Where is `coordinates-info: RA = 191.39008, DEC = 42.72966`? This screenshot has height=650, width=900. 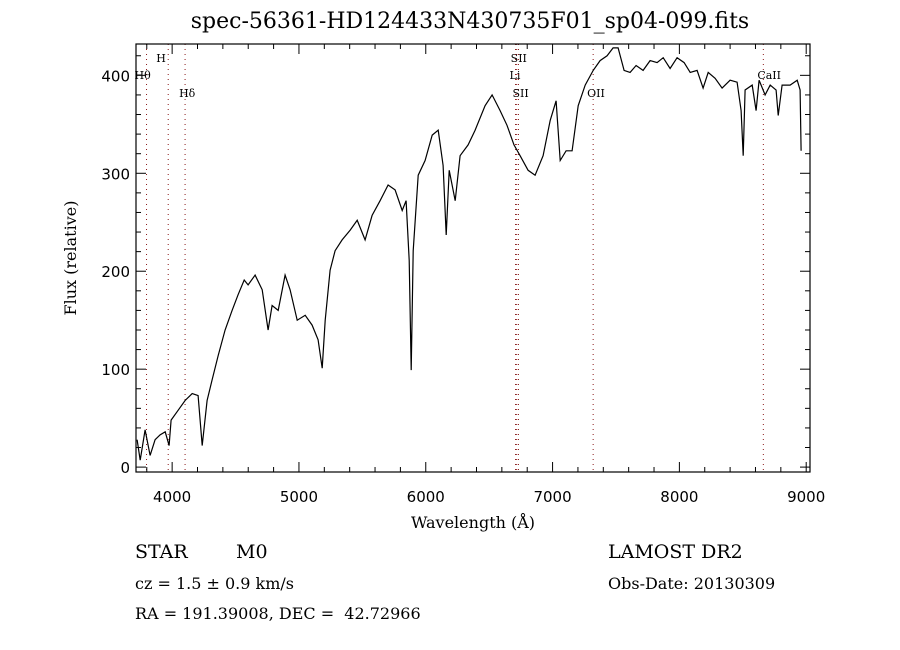
coordinates-info: RA = 191.39008, DEC = 42.72966 is located at coordinates (278, 613).